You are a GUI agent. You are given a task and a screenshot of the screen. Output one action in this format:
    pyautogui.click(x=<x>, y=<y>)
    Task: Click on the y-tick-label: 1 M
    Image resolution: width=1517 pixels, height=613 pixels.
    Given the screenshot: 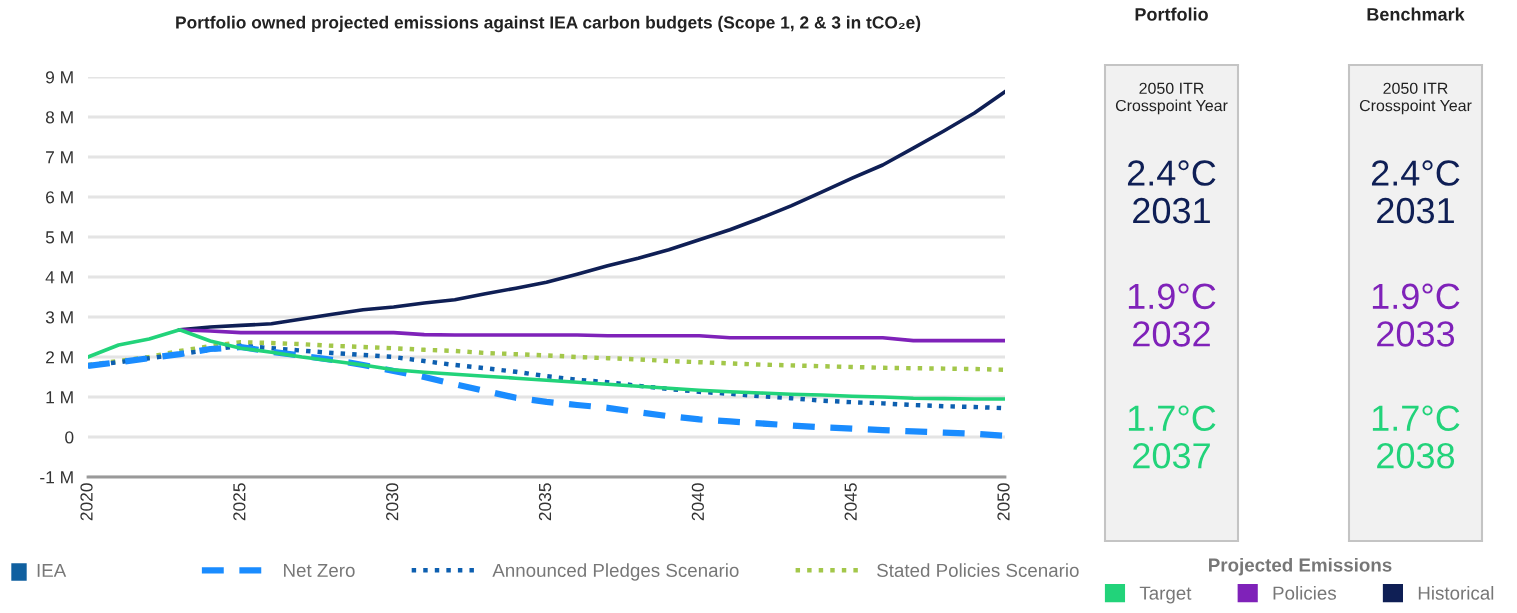 What is the action you would take?
    pyautogui.click(x=59, y=397)
    